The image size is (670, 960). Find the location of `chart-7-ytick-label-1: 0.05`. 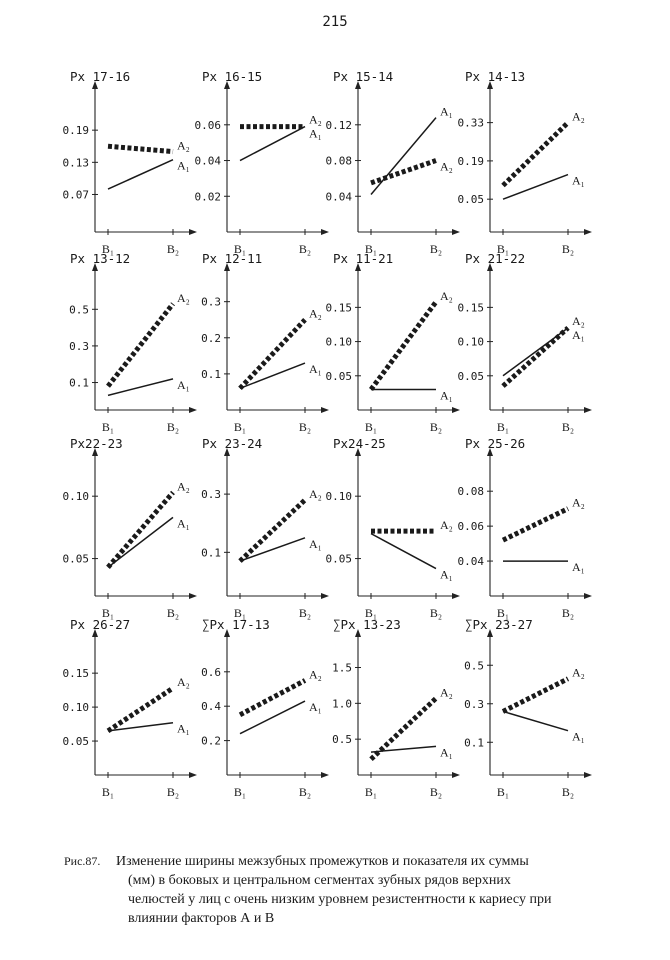

chart-7-ytick-label-1: 0.05 is located at coordinates (339, 376).